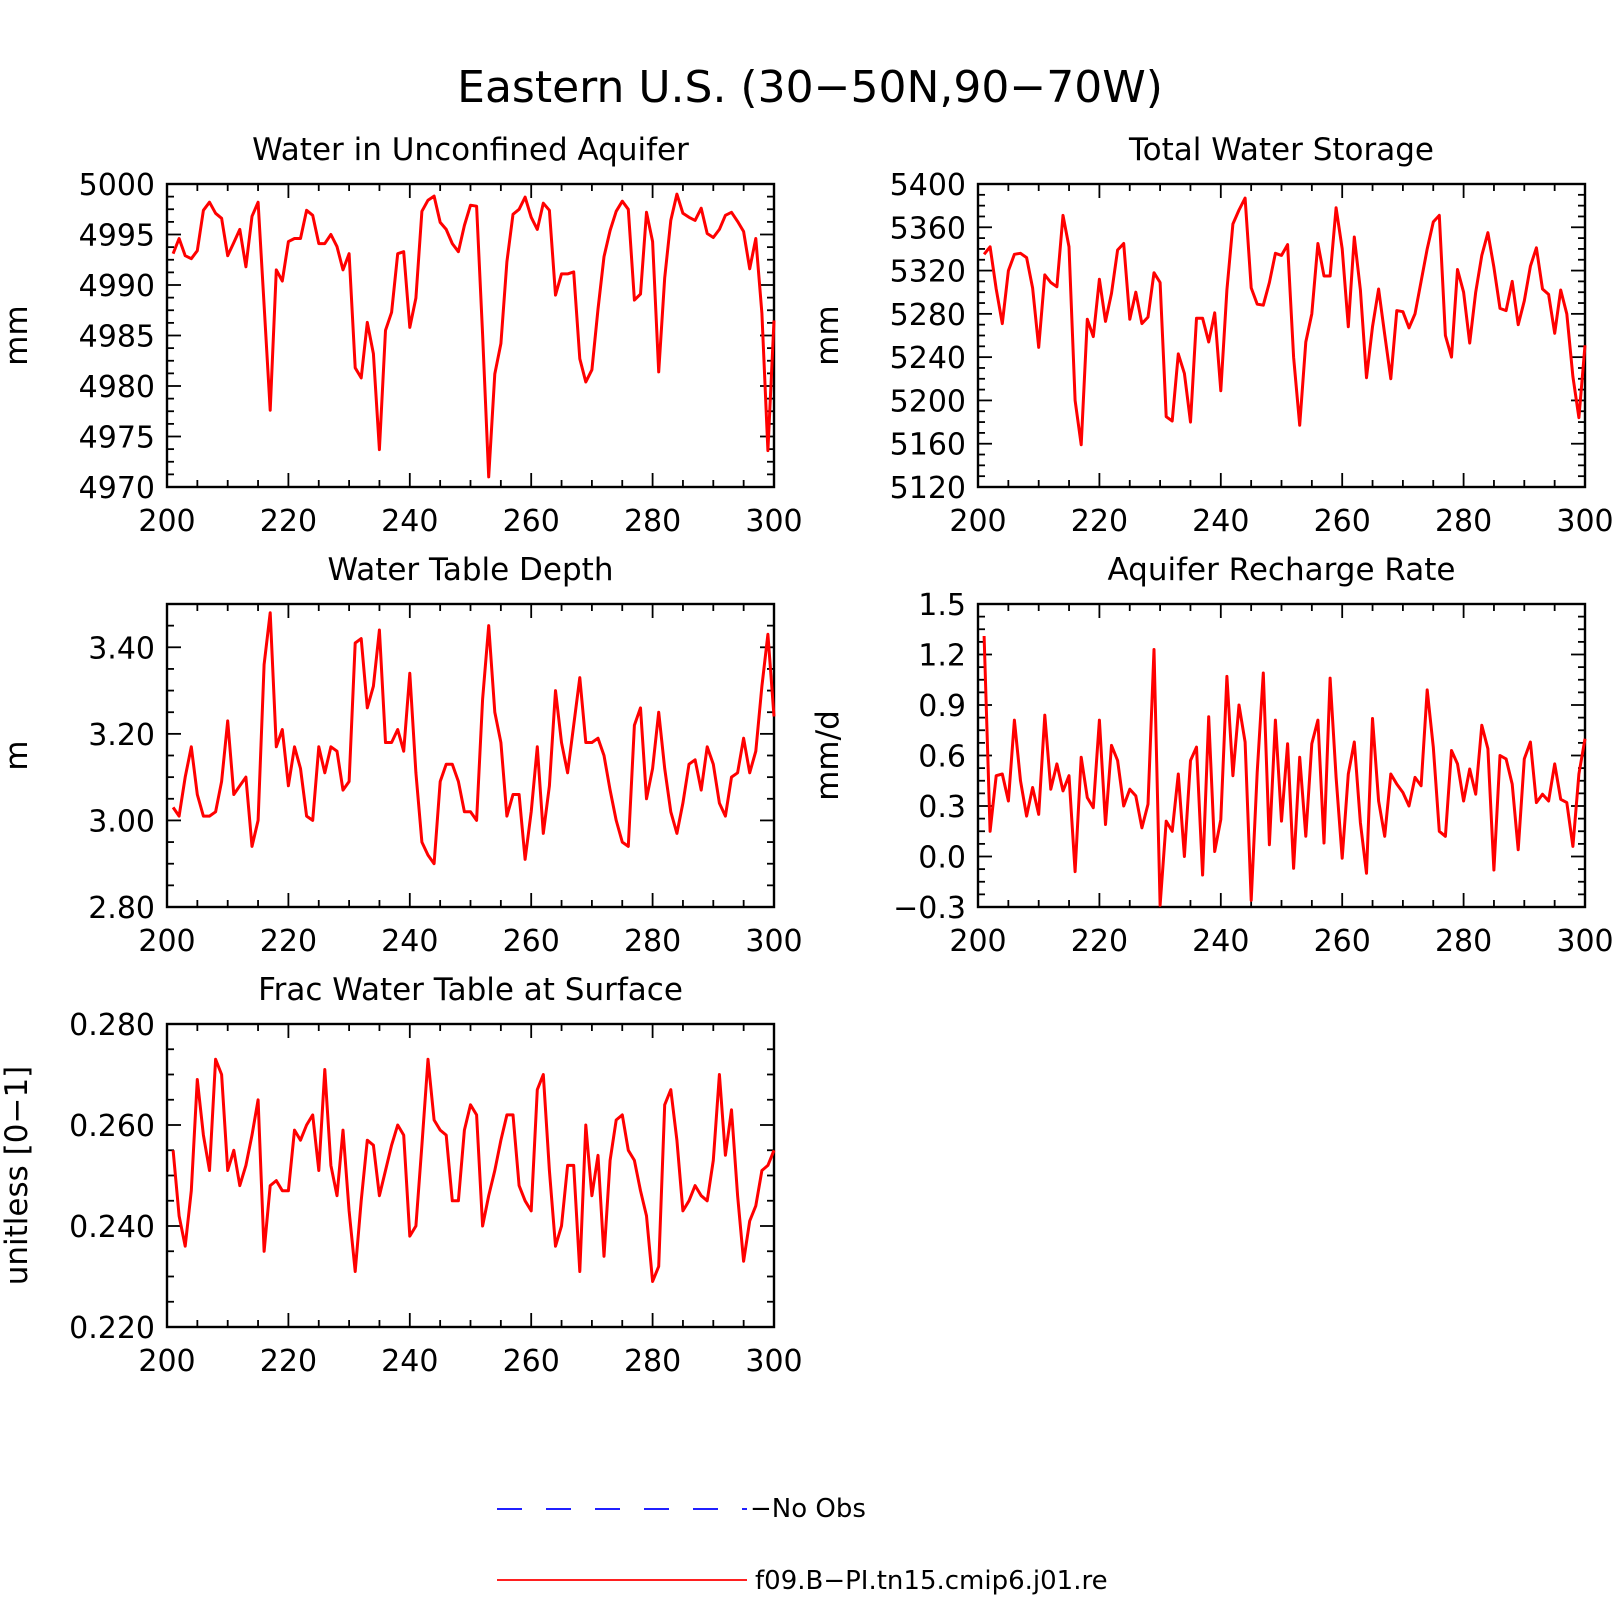 The width and height of the screenshot is (1620, 1620). What do you see at coordinates (942, 807) in the screenshot?
I see `y-tick-label: 0.3` at bounding box center [942, 807].